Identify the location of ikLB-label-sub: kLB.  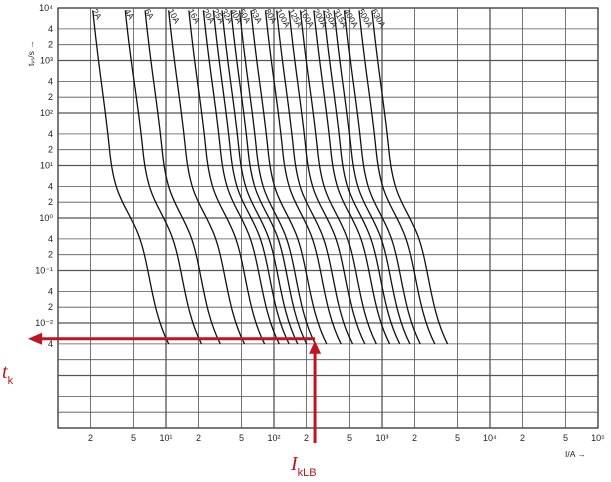
(307, 473).